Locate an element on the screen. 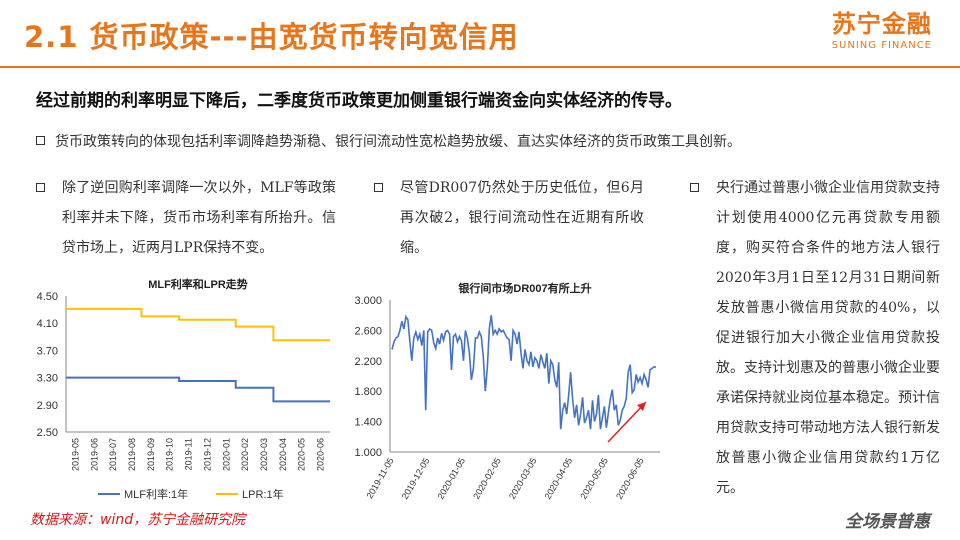  column-dr007: 尽管DR007仍然处于历史低位，但6月再次破2，银行间流动性在近期有所收缩。 is located at coordinates (509, 218).